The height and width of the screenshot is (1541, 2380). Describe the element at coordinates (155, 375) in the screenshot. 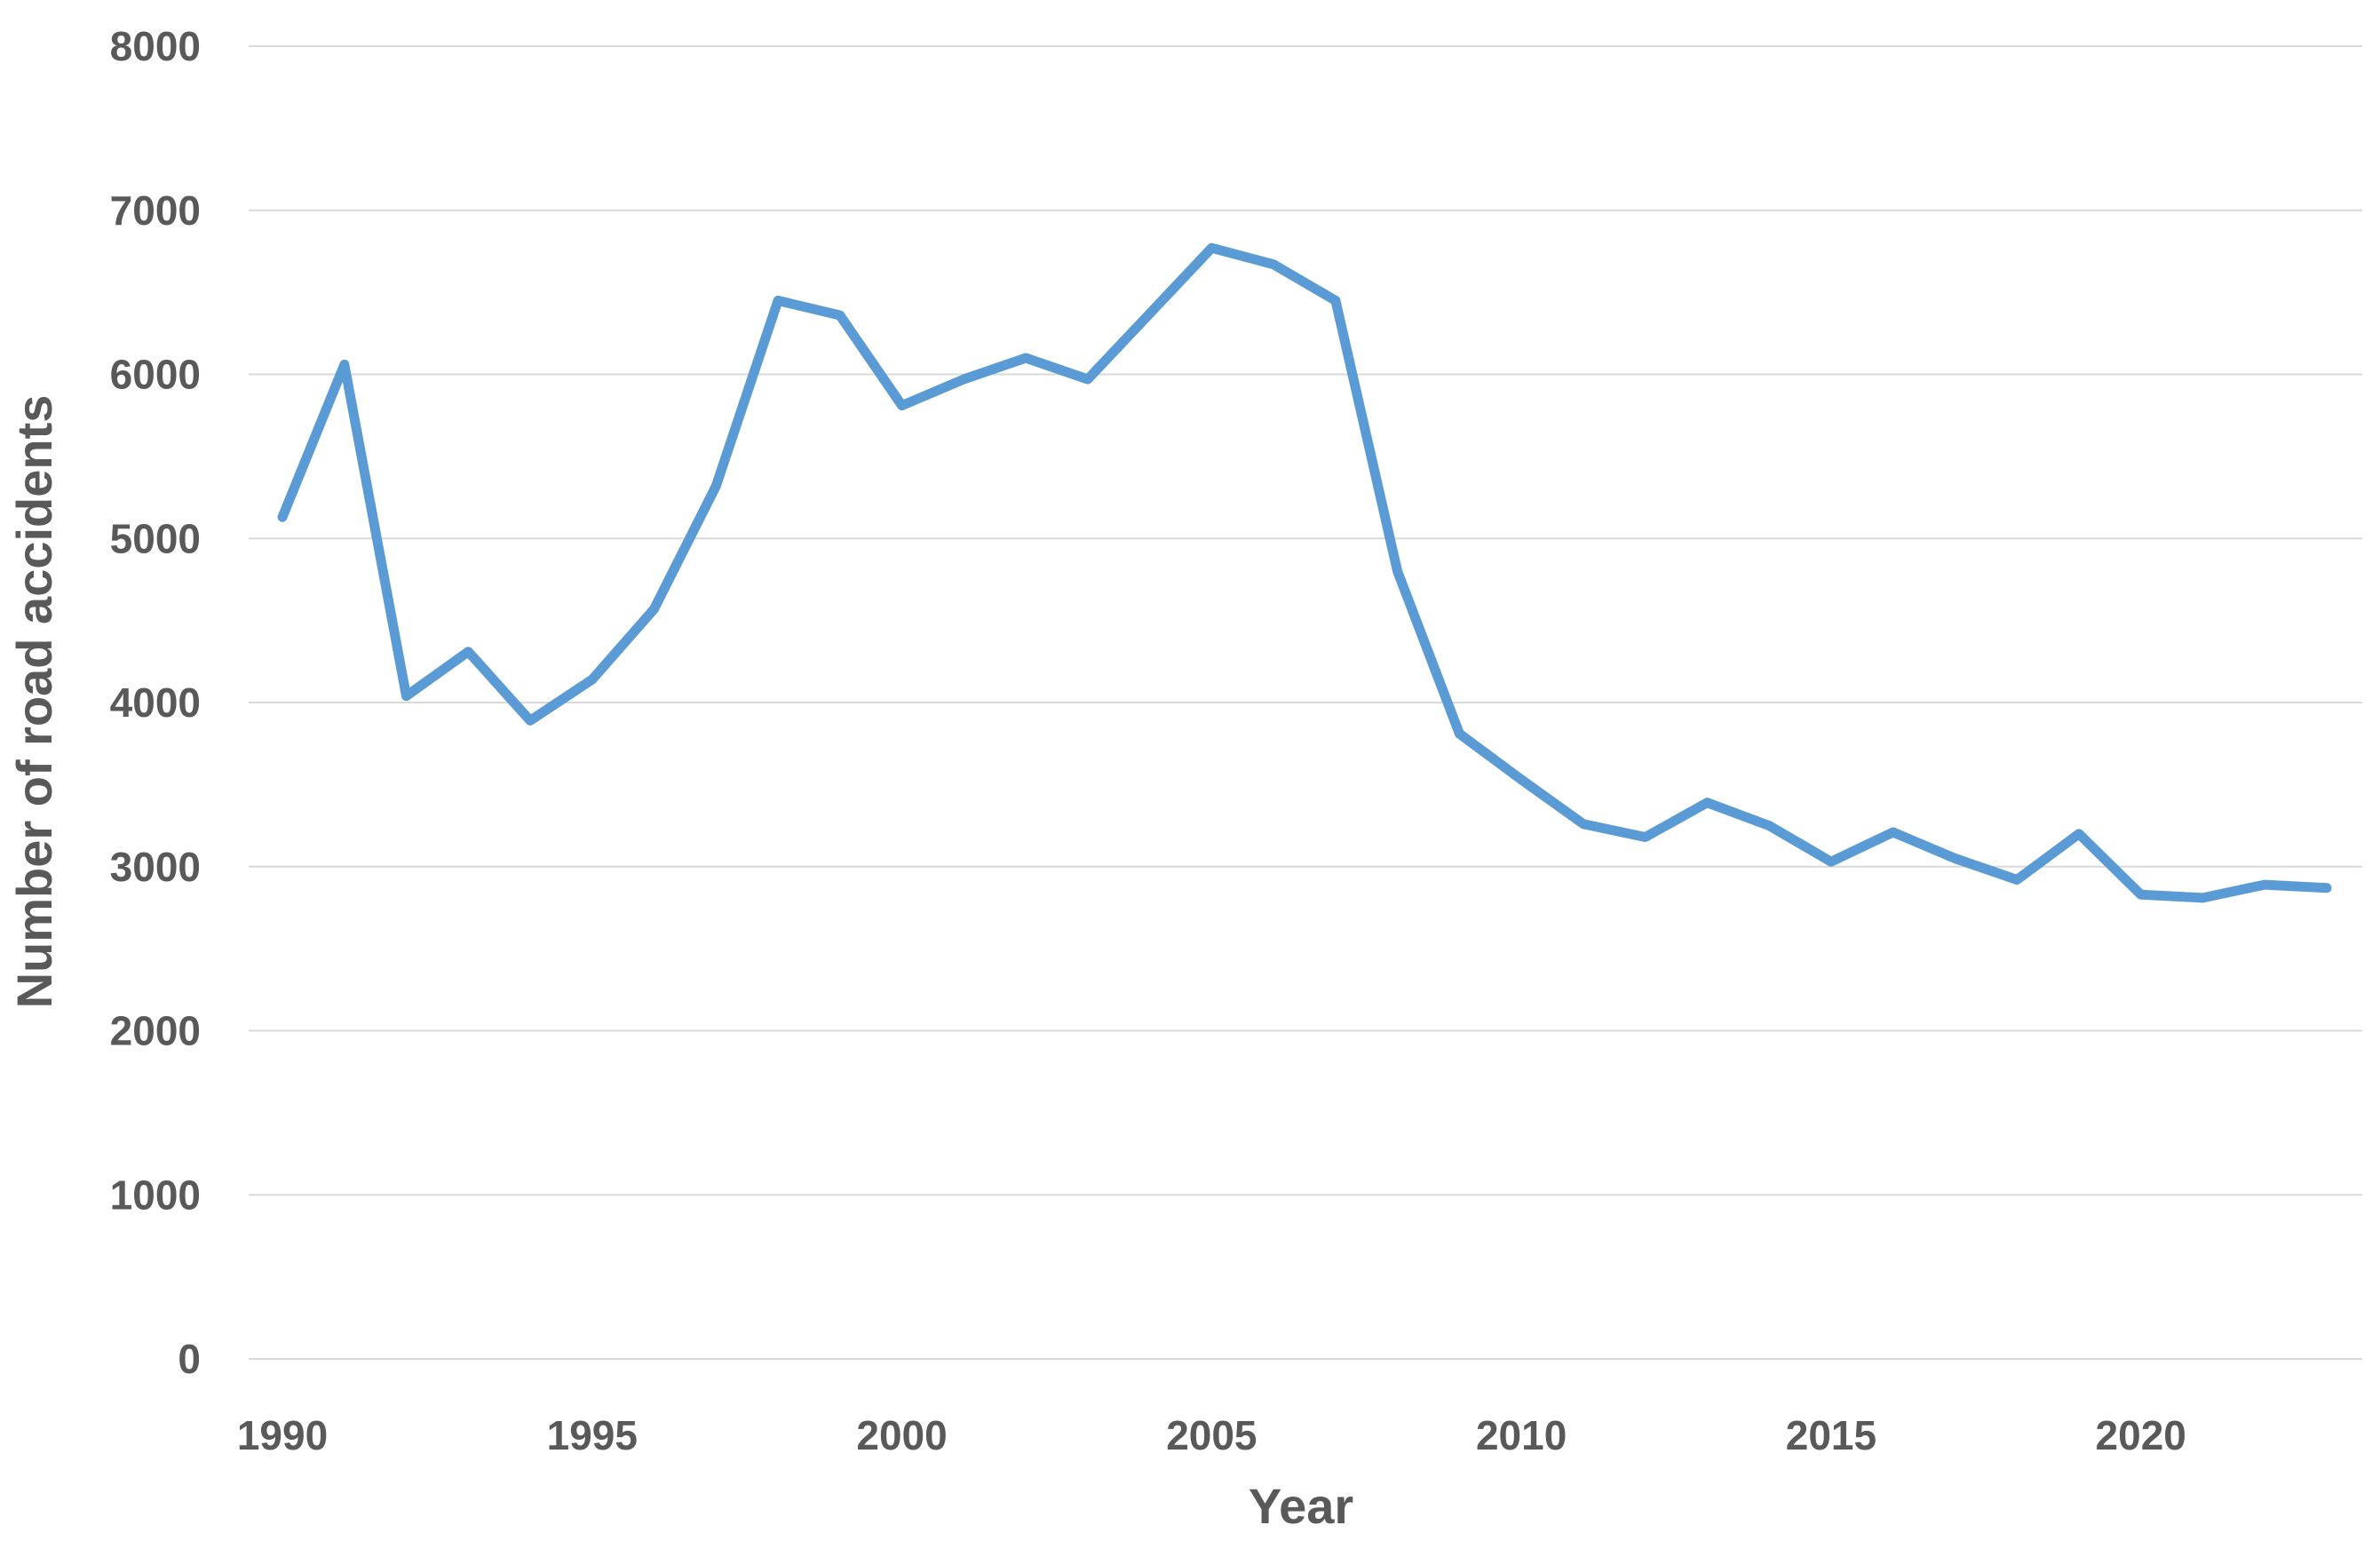

I see `y-tick-label: 6000` at that location.